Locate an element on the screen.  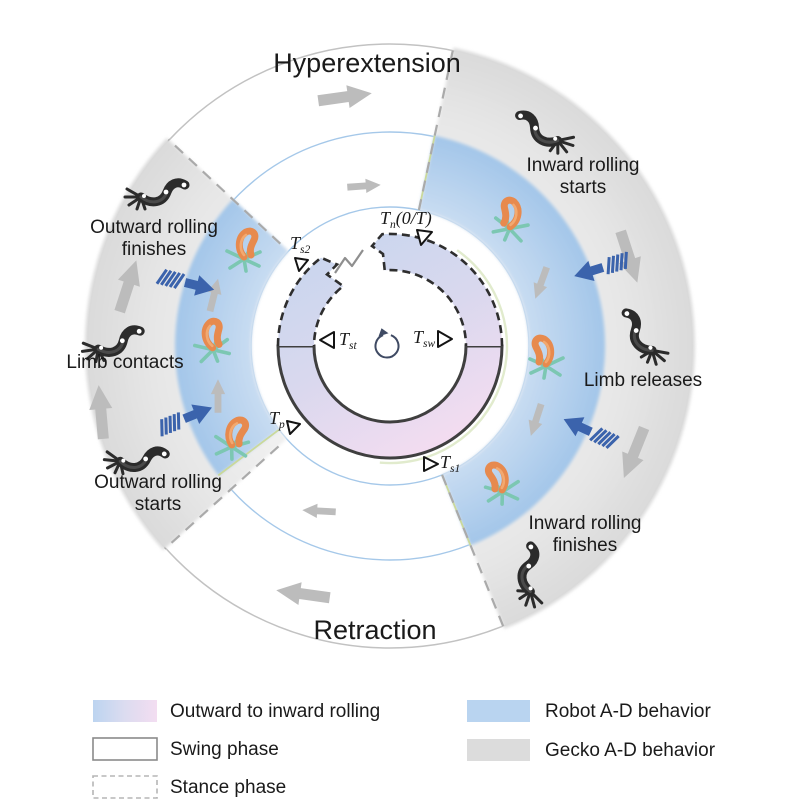
legend-label-outward-to-inward: Outward to inward rolling is located at coordinates (275, 711).